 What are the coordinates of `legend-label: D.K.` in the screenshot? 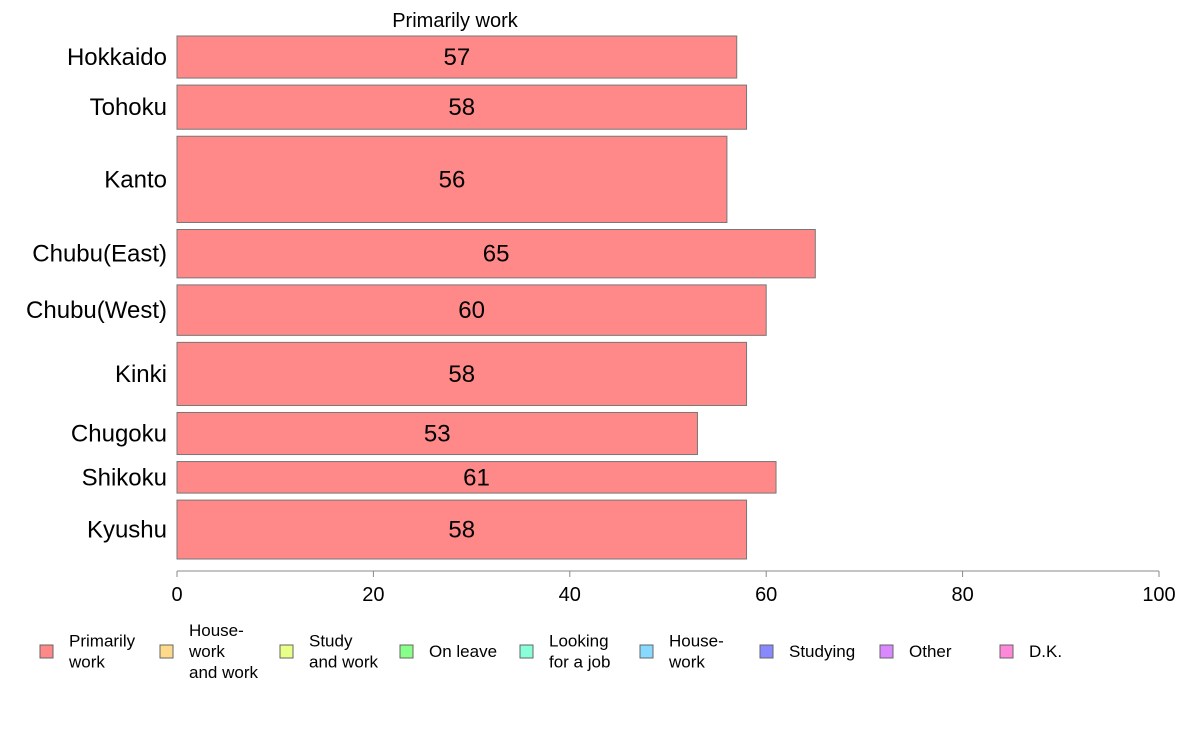 It's located at (1045, 651).